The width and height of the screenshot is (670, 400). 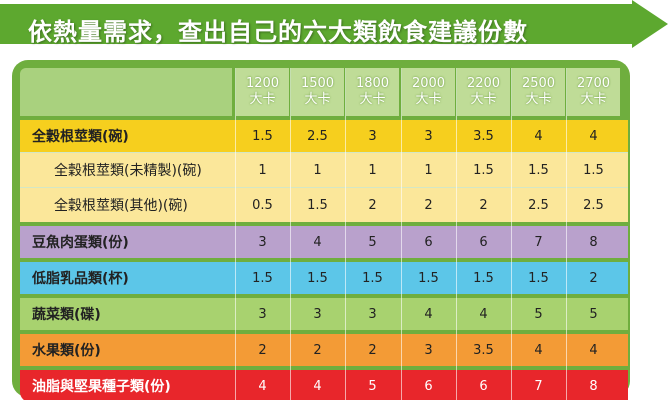 What do you see at coordinates (126, 92) in the screenshot?
I see `header-corner` at bounding box center [126, 92].